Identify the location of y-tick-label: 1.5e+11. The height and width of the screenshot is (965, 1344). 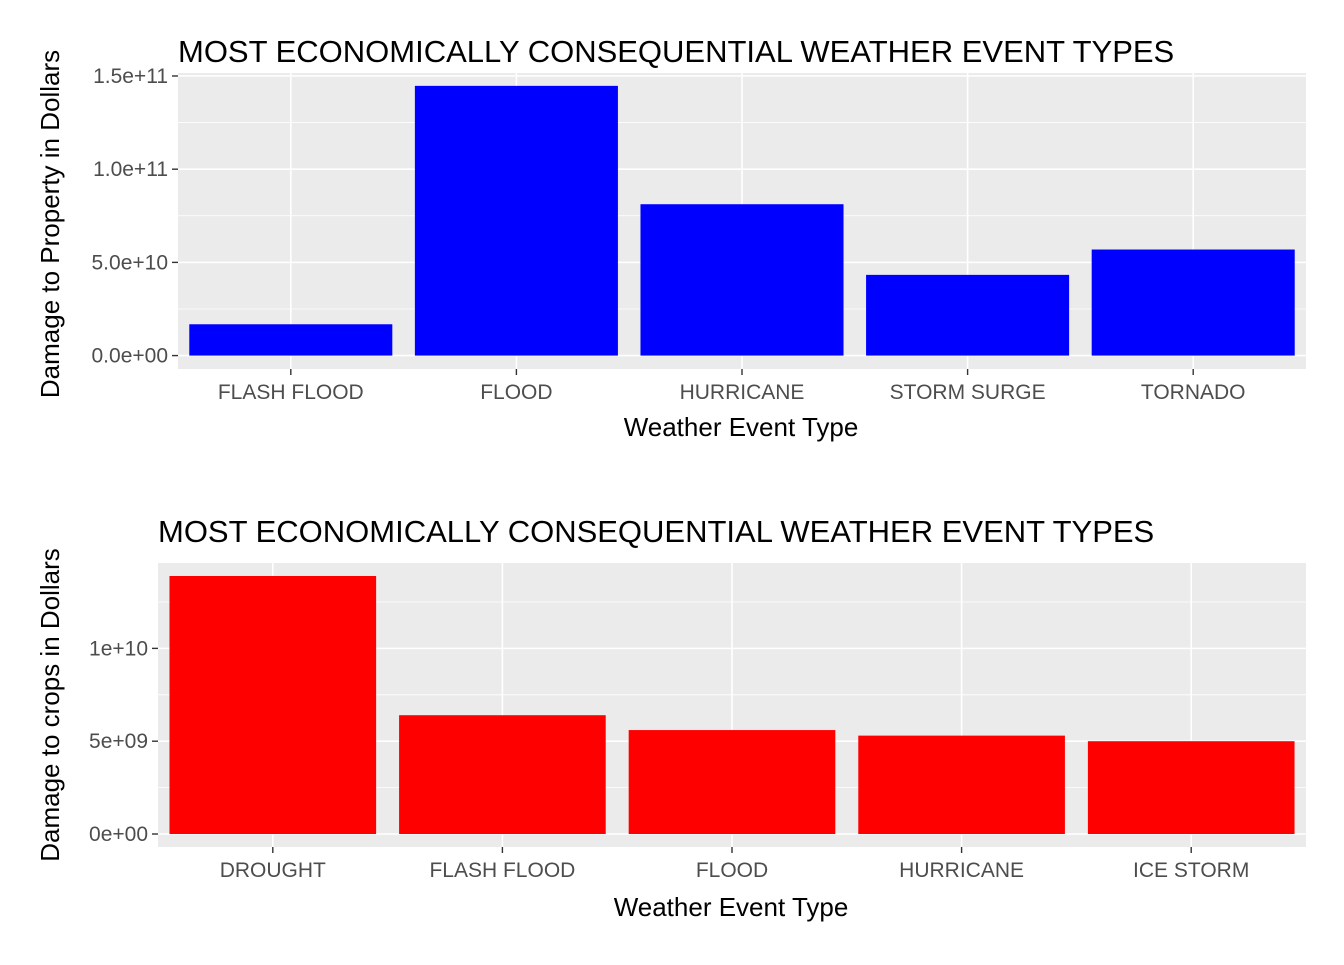
(130, 76).